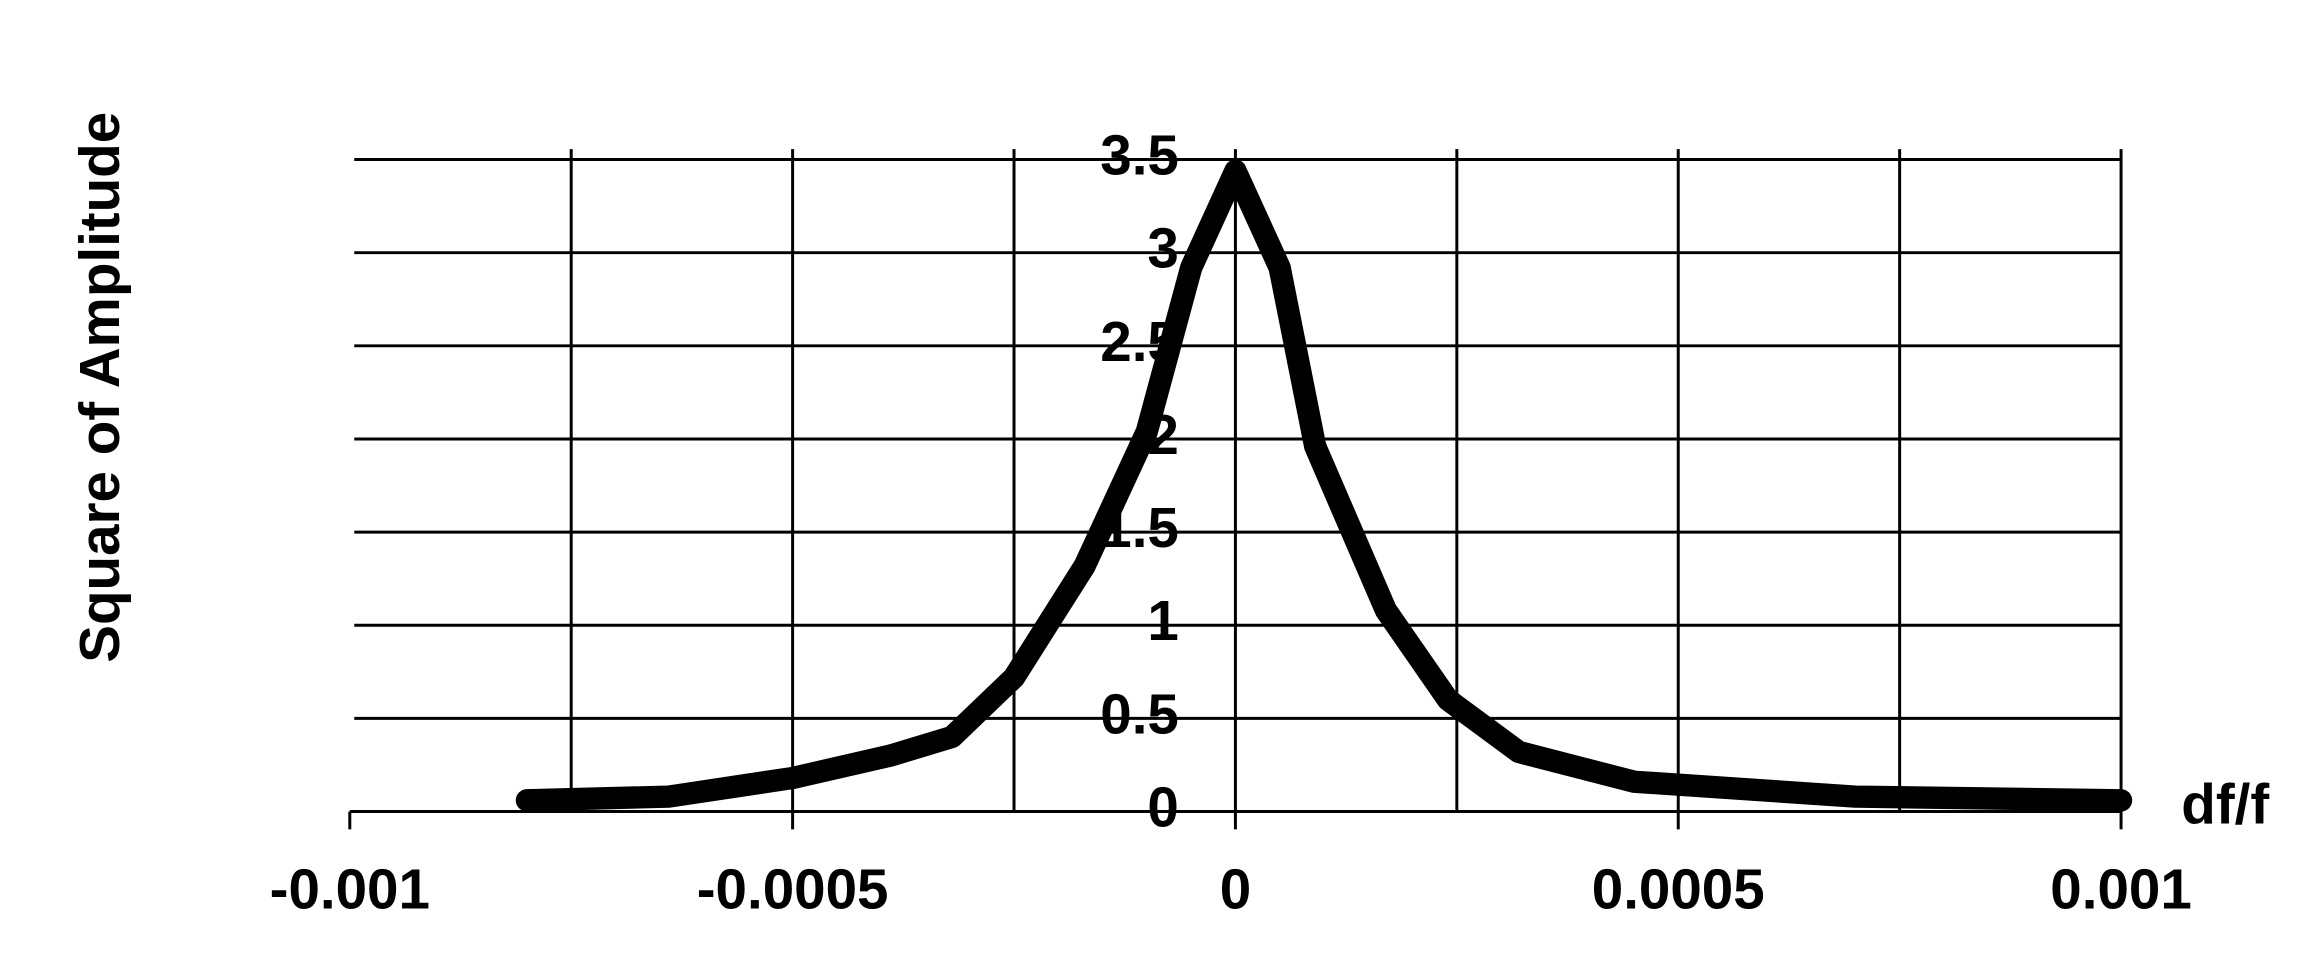 Image resolution: width=2322 pixels, height=977 pixels. What do you see at coordinates (2225, 803) in the screenshot?
I see `x-axis-label: df/f` at bounding box center [2225, 803].